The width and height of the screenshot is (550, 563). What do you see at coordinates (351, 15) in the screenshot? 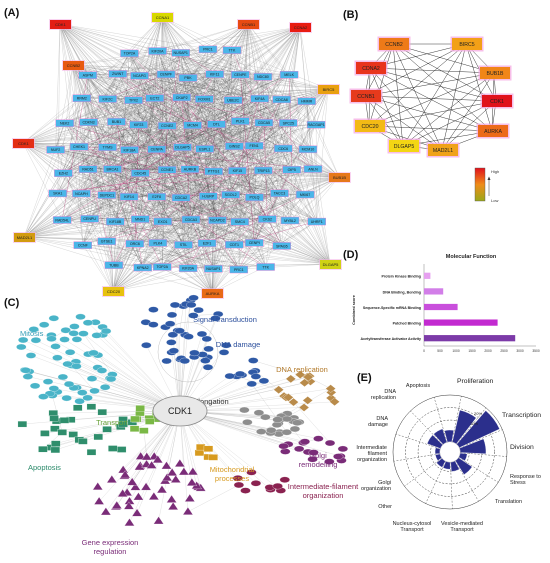
I see `panel-b-label: (B)` at bounding box center [351, 15].